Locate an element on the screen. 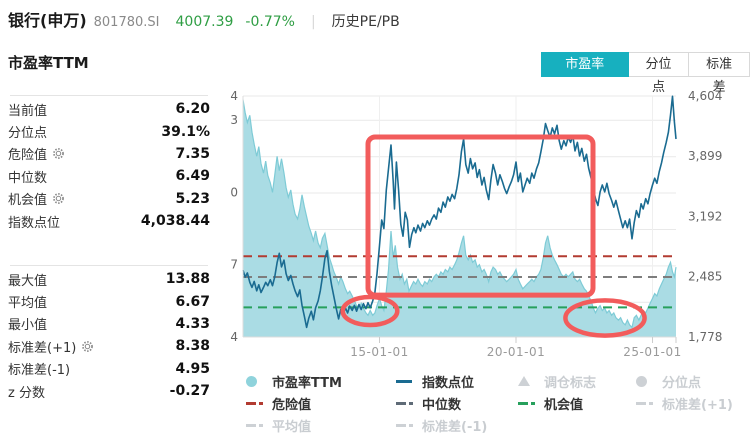  menu-history-pe-pb: 历史PE/PB is located at coordinates (365, 22).